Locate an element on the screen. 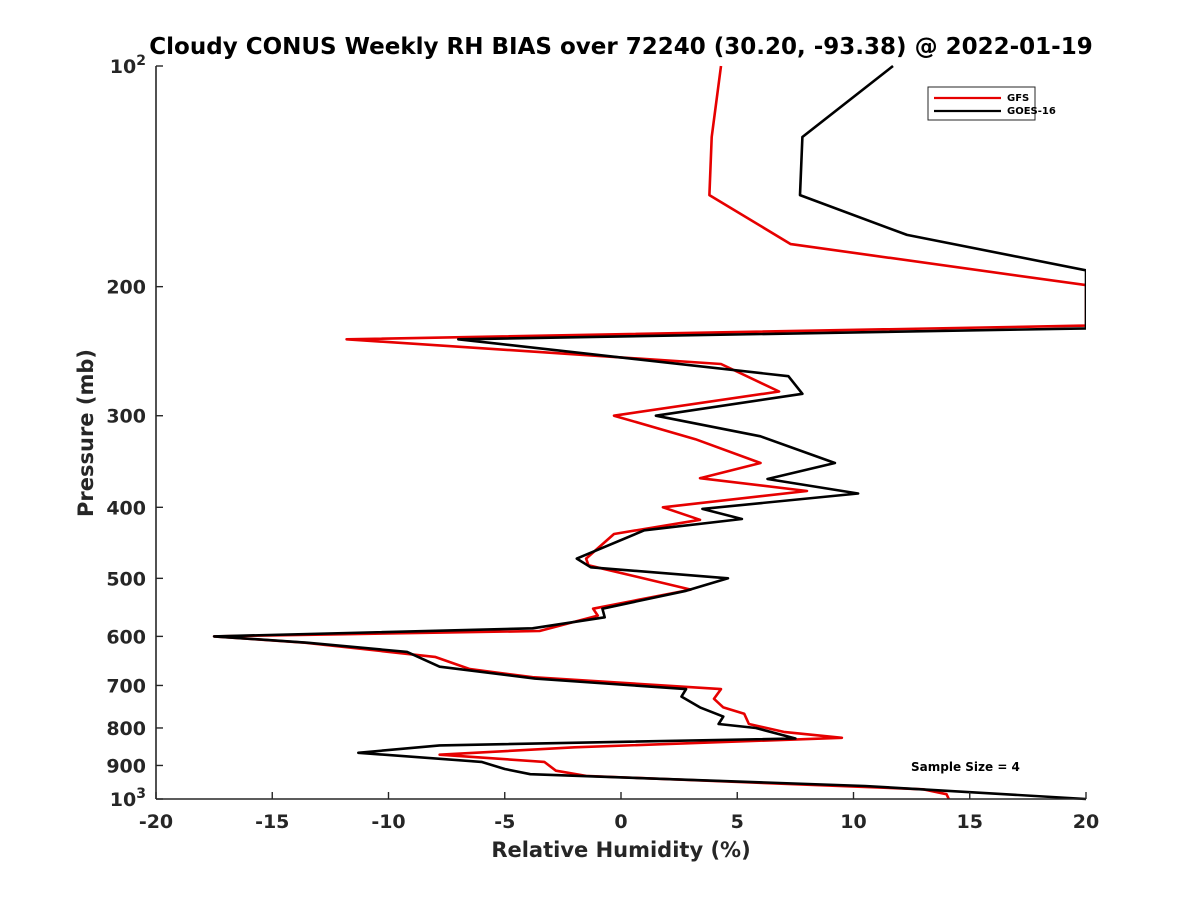  y-tick-label: 300 is located at coordinates (126, 417).